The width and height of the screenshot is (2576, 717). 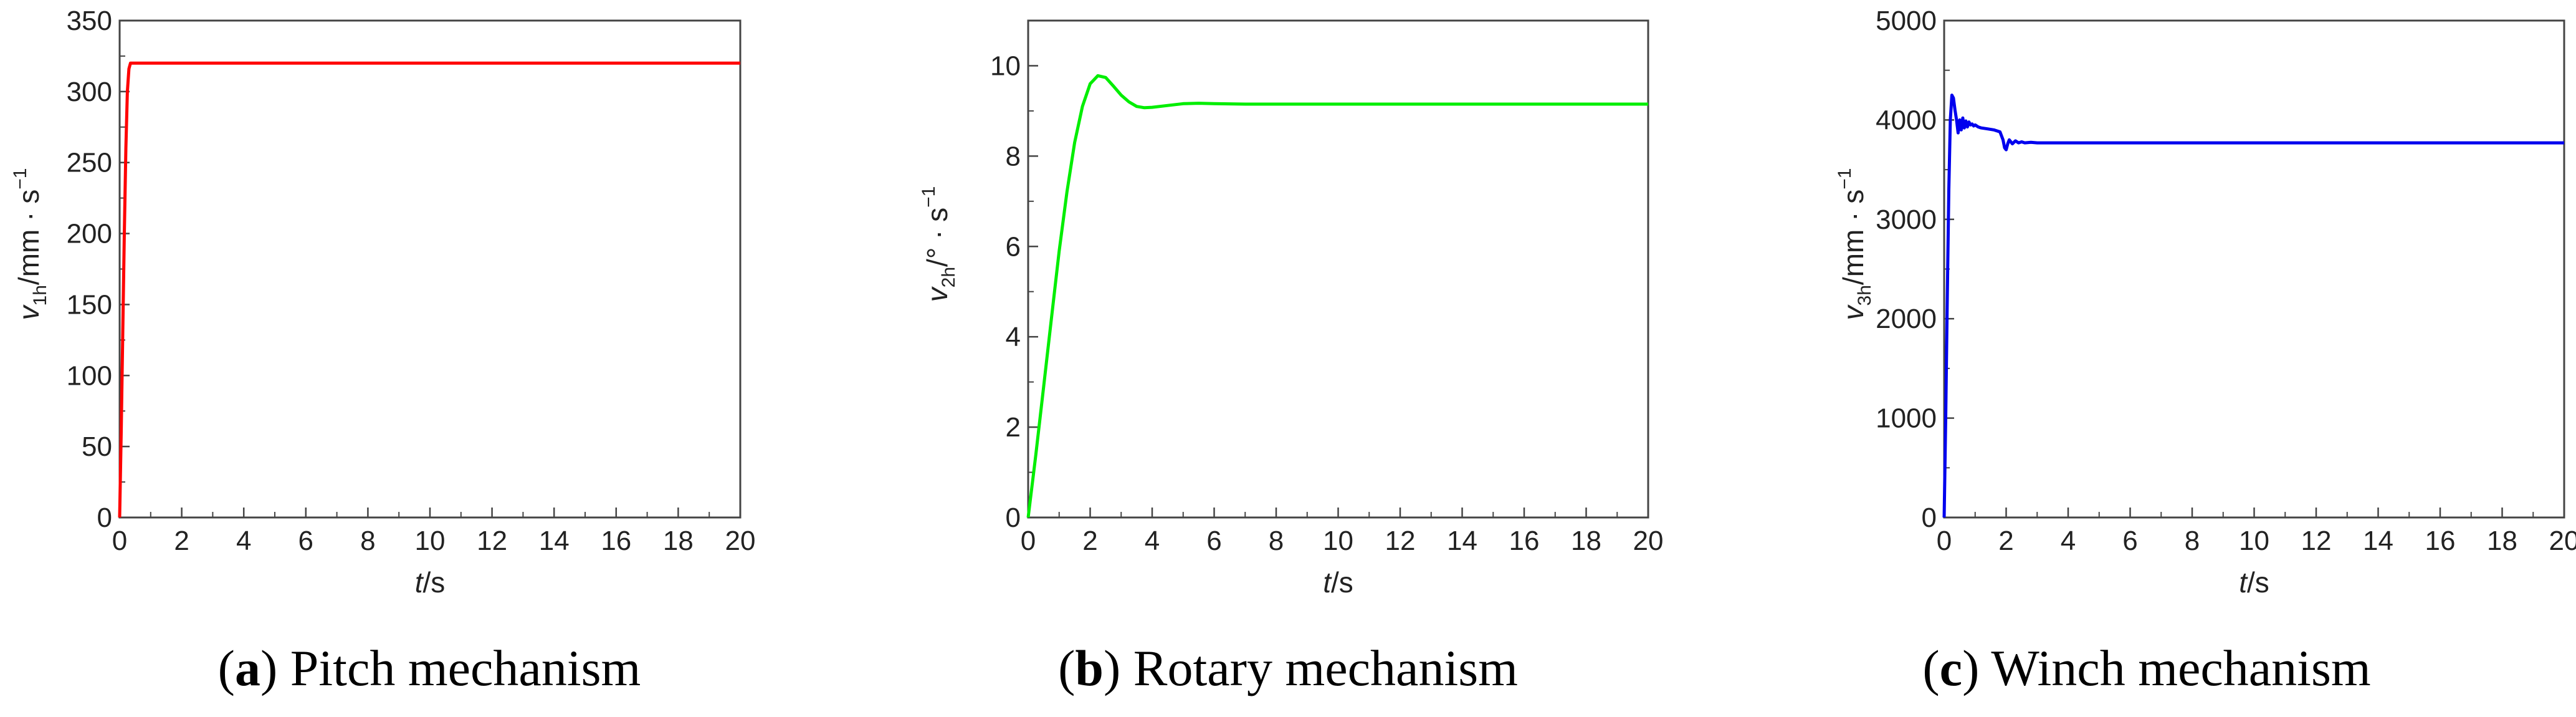 What do you see at coordinates (1906, 21) in the screenshot?
I see `y-tick-label: 5000` at bounding box center [1906, 21].